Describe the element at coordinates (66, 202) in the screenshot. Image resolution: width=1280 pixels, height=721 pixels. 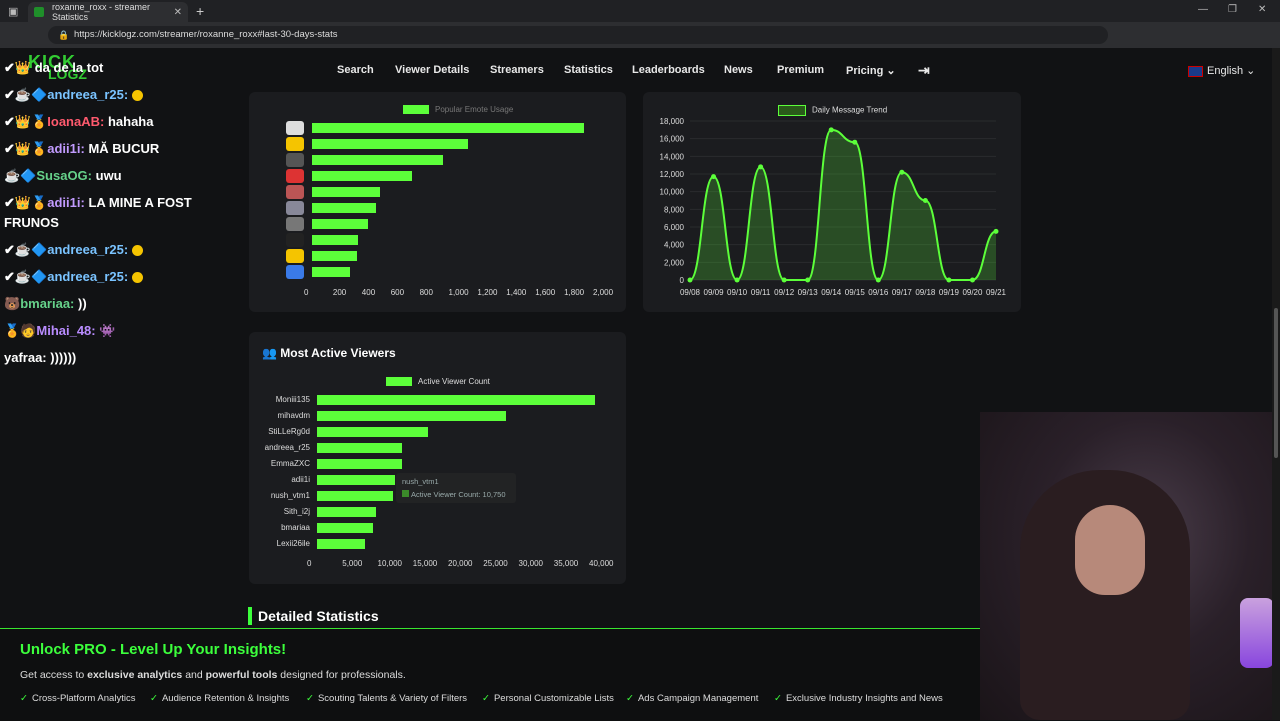
I see `chat-user: adii1i:` at that location.